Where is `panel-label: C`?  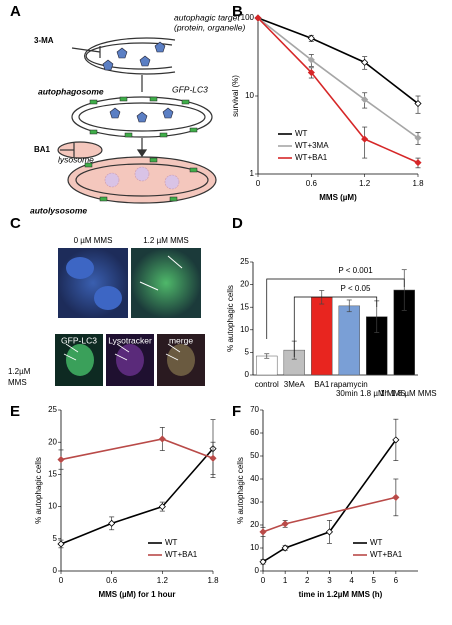
panel-label: C is located at coordinates (15, 223).